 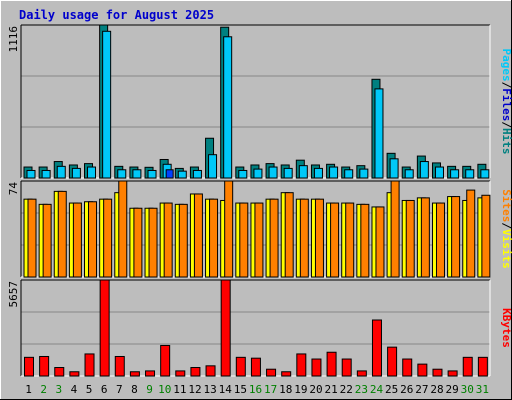 What do you see at coordinates (406, 389) in the screenshot?
I see `day-label: 26` at bounding box center [406, 389].